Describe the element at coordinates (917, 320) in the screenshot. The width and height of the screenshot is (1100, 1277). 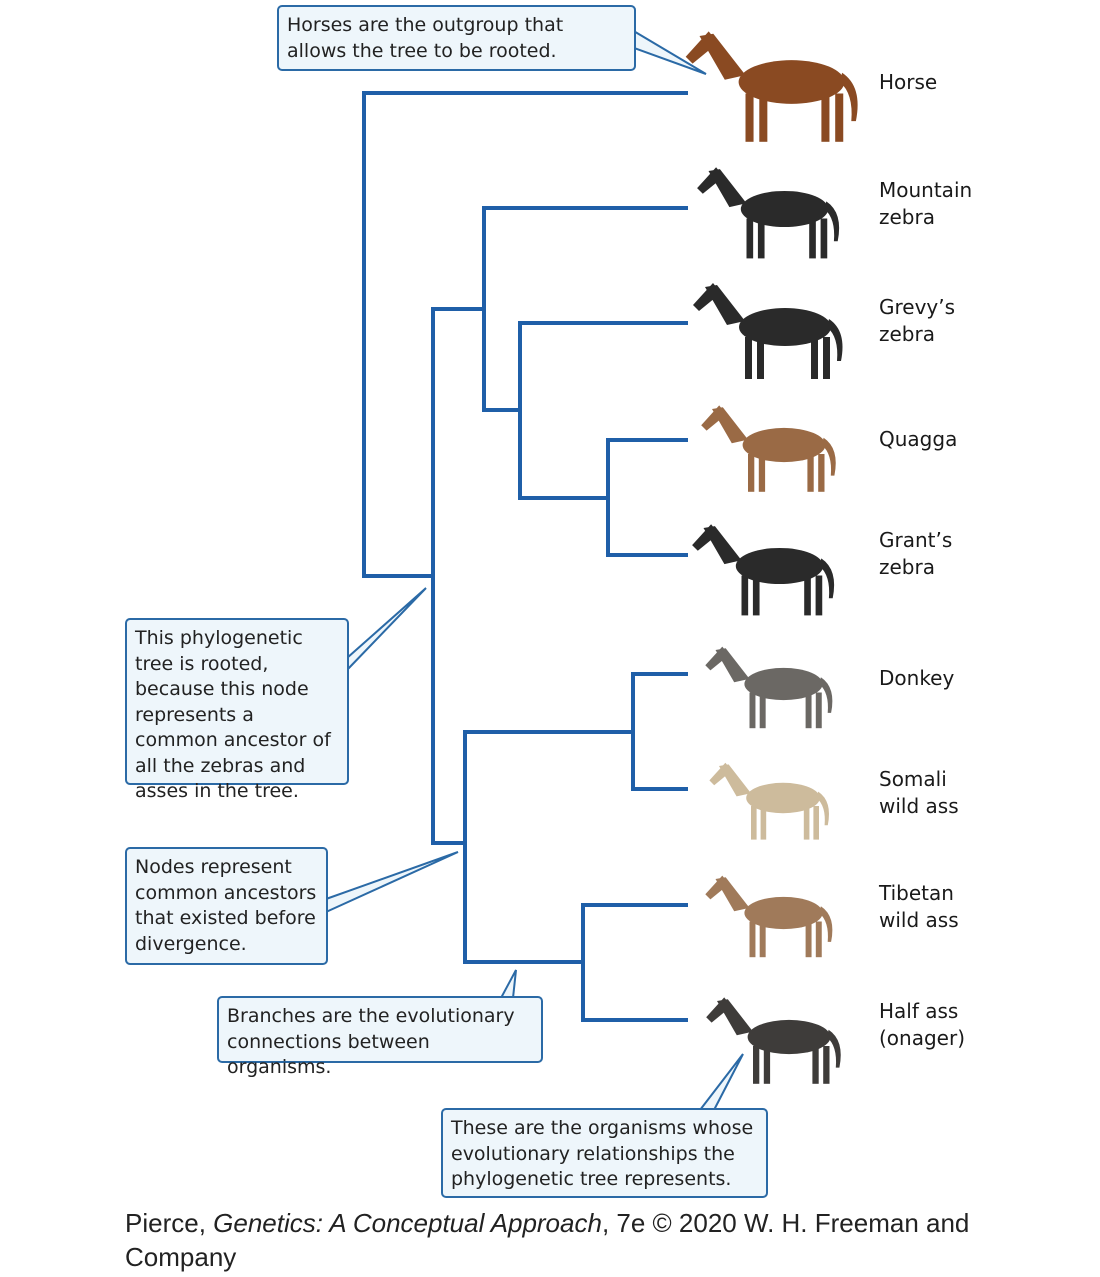
I see `taxon-label-grevys-zebra: Grevy’s zebra` at that location.